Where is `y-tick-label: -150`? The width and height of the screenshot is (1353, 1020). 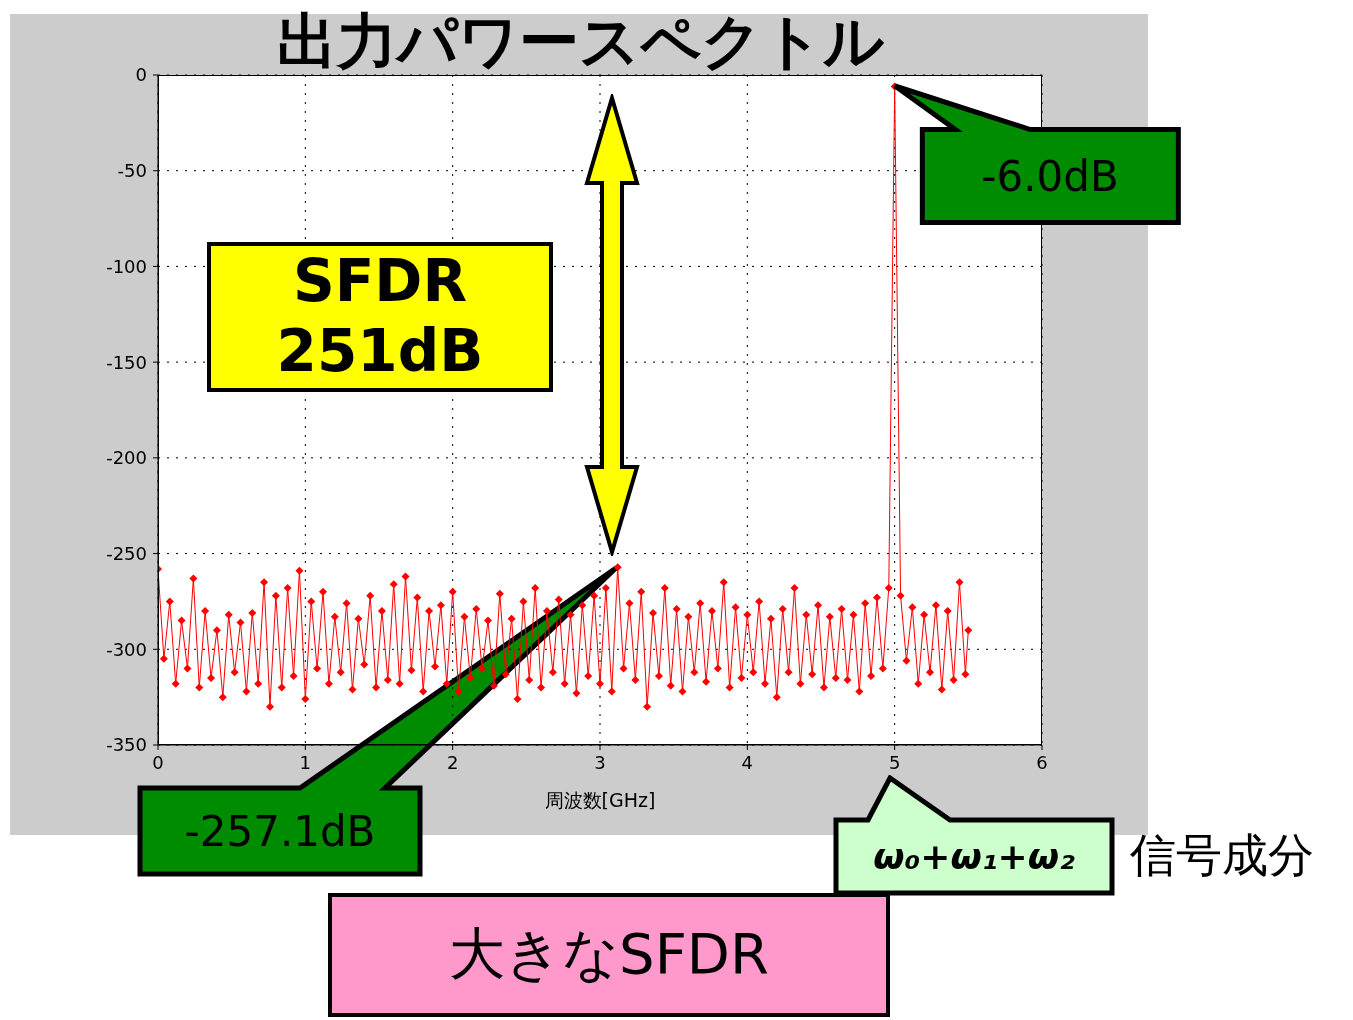
y-tick-label: -150 is located at coordinates (126, 362).